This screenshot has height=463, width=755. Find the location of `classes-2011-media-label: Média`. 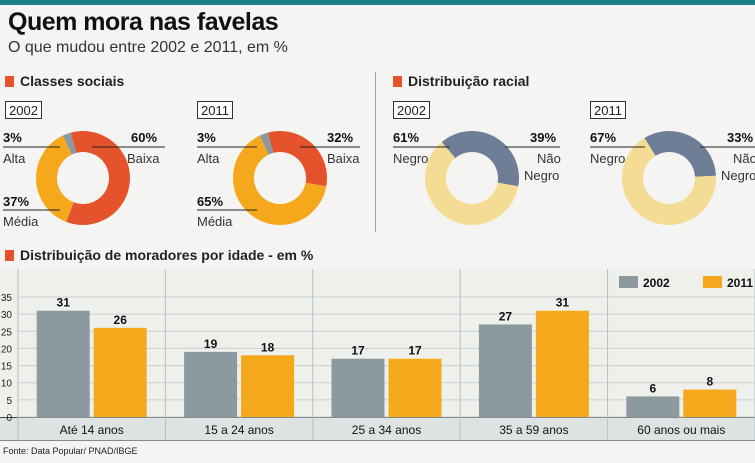

classes-2011-media-label: Média is located at coordinates (215, 221).